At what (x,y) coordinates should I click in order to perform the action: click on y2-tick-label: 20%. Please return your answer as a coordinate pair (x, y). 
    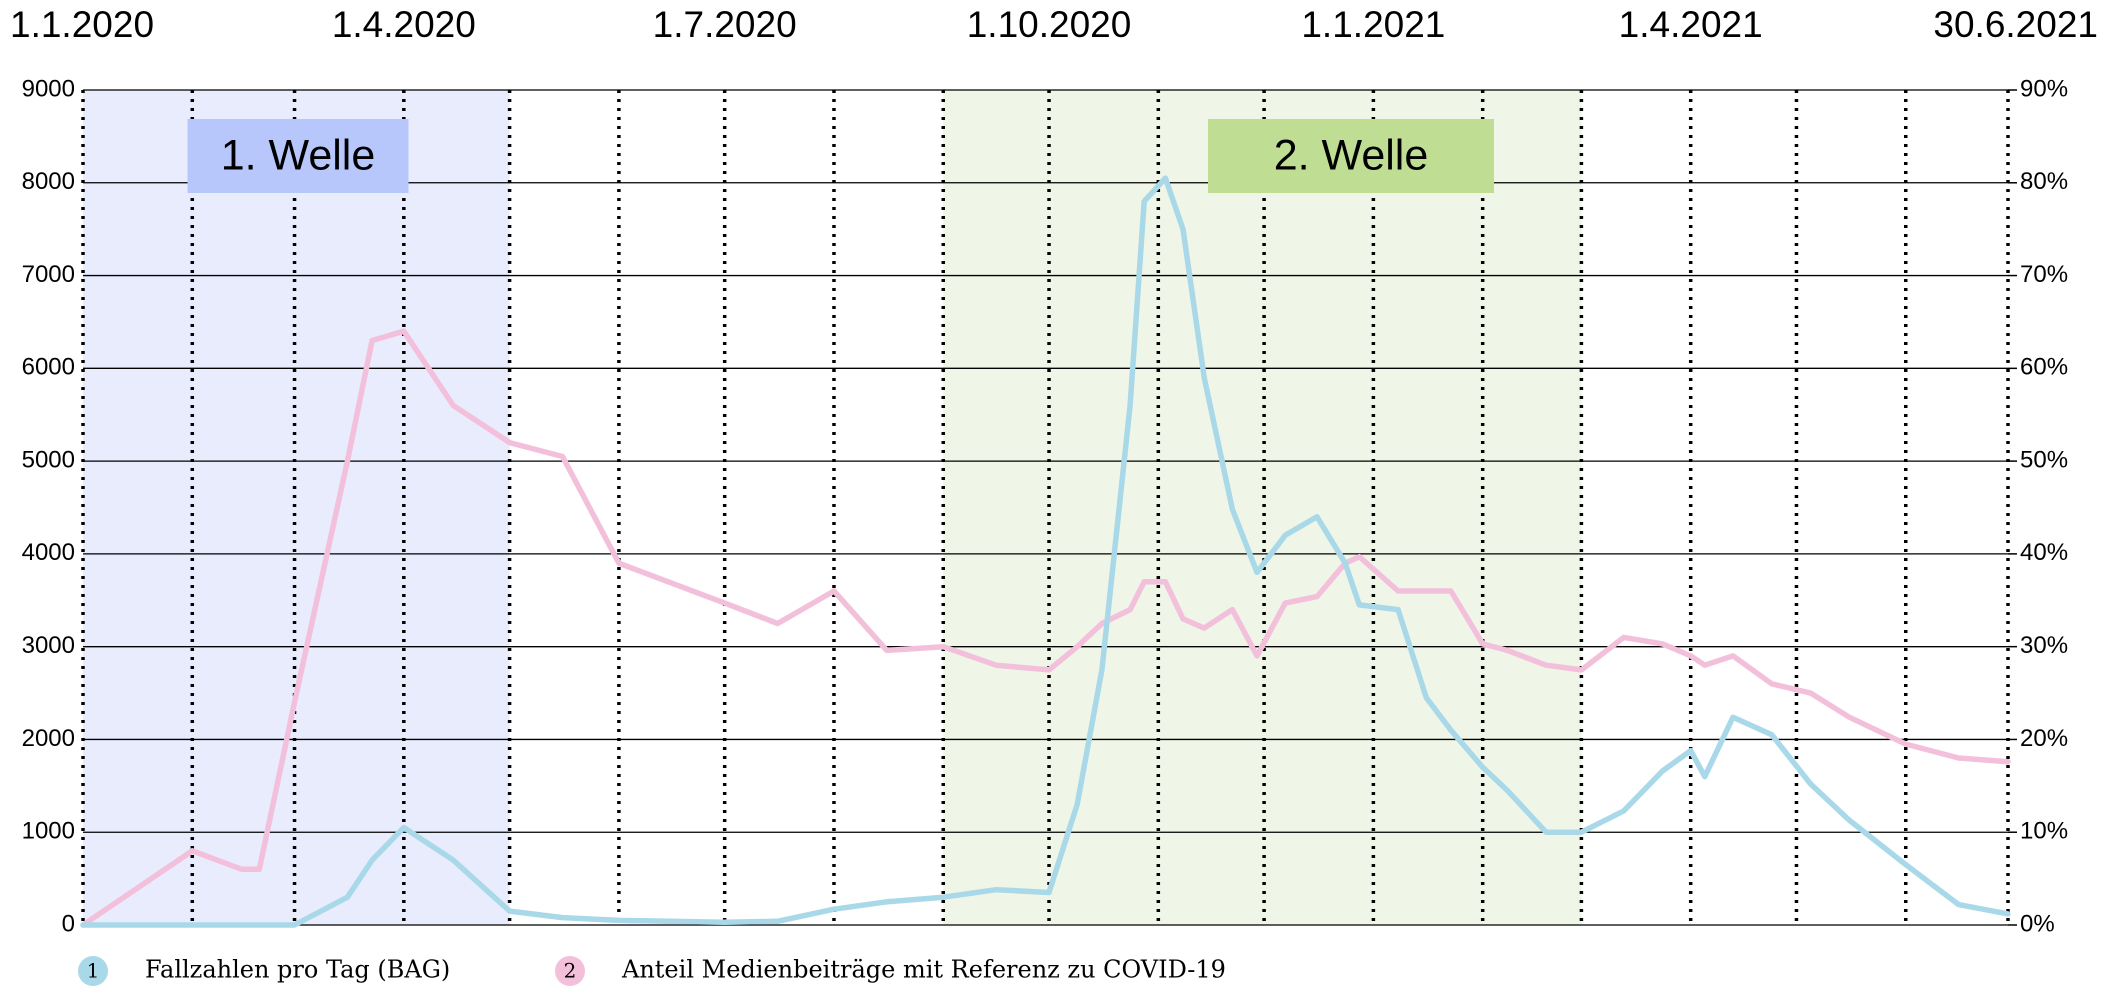
    Looking at the image, I should click on (2044, 738).